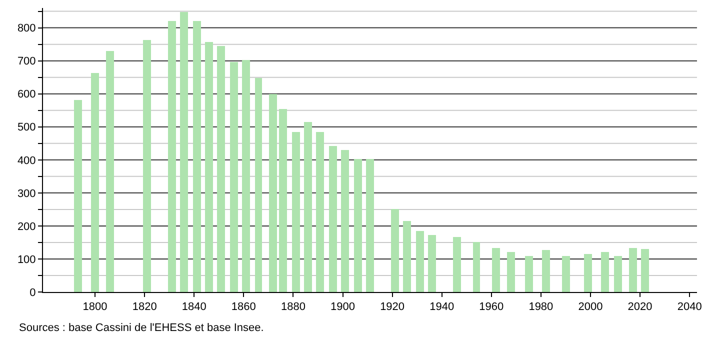 This screenshot has height=340, width=710. Describe the element at coordinates (392, 307) in the screenshot. I see `x-tick-label: 1920` at that location.